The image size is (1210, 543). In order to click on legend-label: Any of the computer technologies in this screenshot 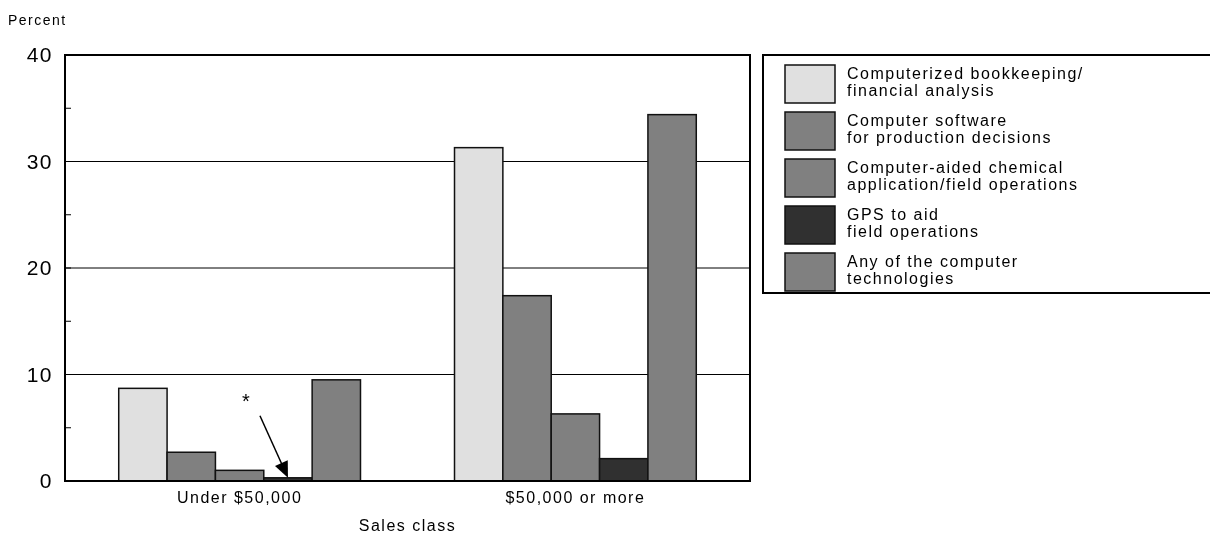, I will do `click(933, 270)`.